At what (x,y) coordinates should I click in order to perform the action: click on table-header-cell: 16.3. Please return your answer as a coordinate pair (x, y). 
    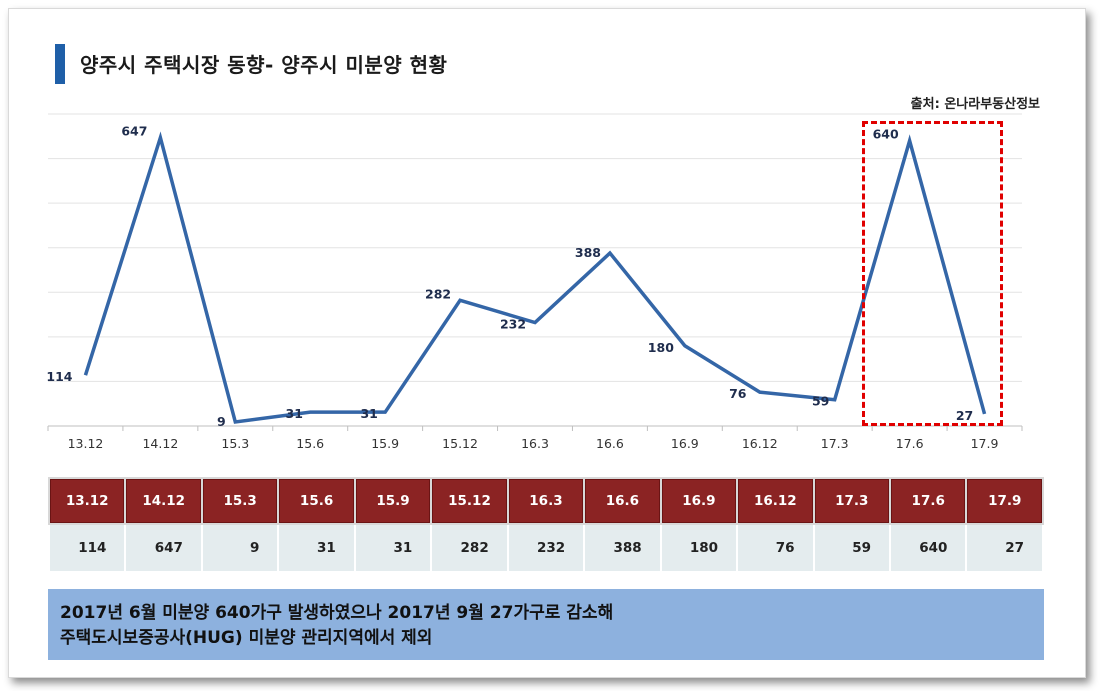
    Looking at the image, I should click on (546, 501).